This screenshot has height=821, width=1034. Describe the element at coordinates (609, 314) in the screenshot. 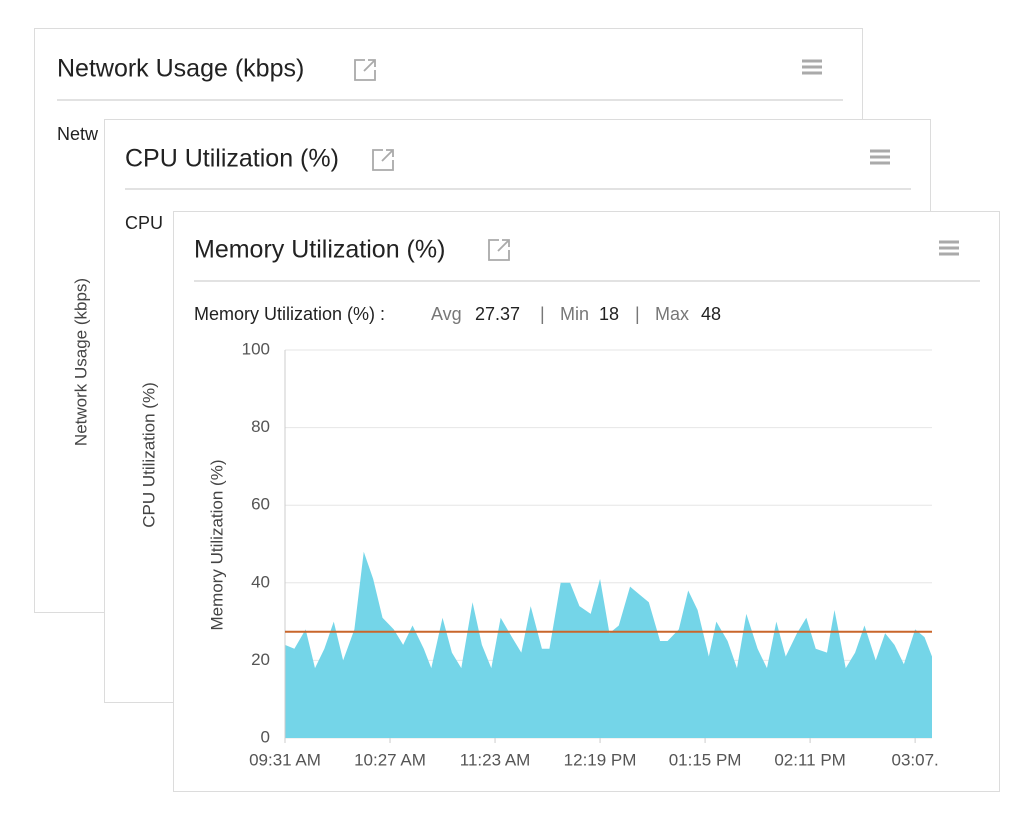

I see `min-value: 18` at that location.